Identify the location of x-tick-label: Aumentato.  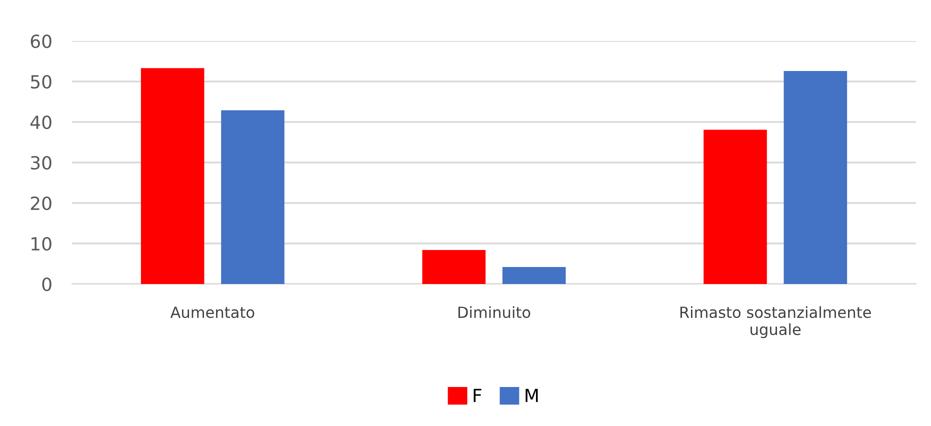
(212, 312).